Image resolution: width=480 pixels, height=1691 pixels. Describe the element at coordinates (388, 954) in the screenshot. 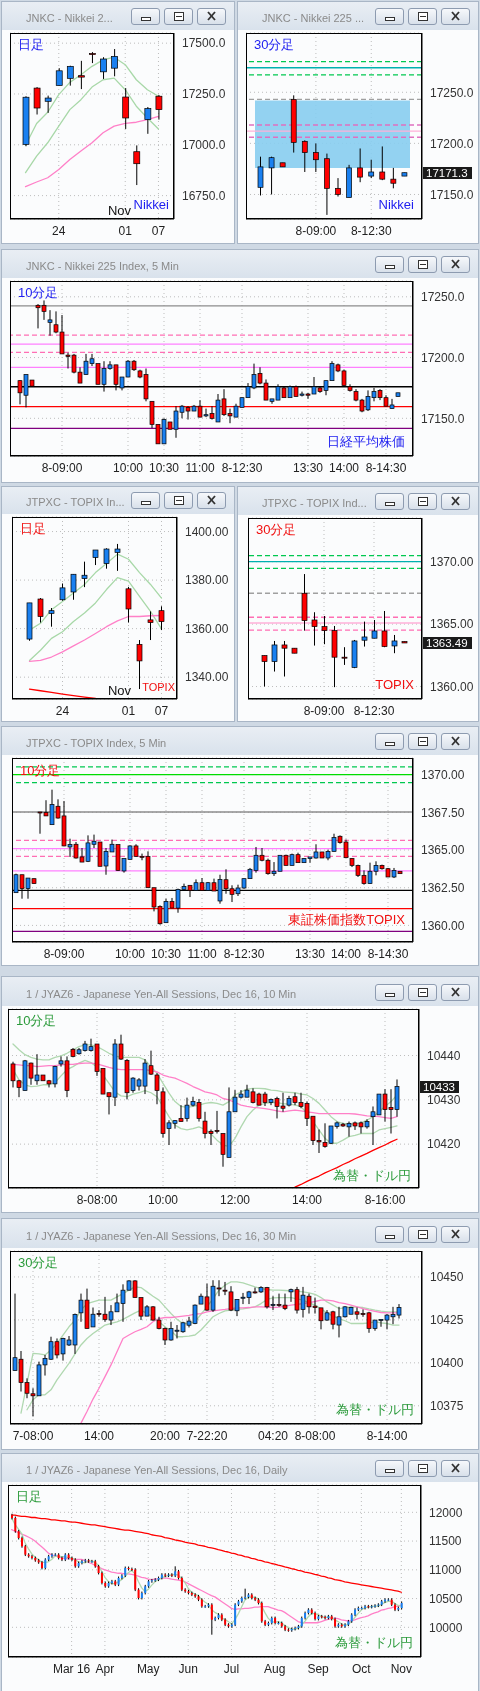

I see `x-tick-label: 8-14:30` at that location.